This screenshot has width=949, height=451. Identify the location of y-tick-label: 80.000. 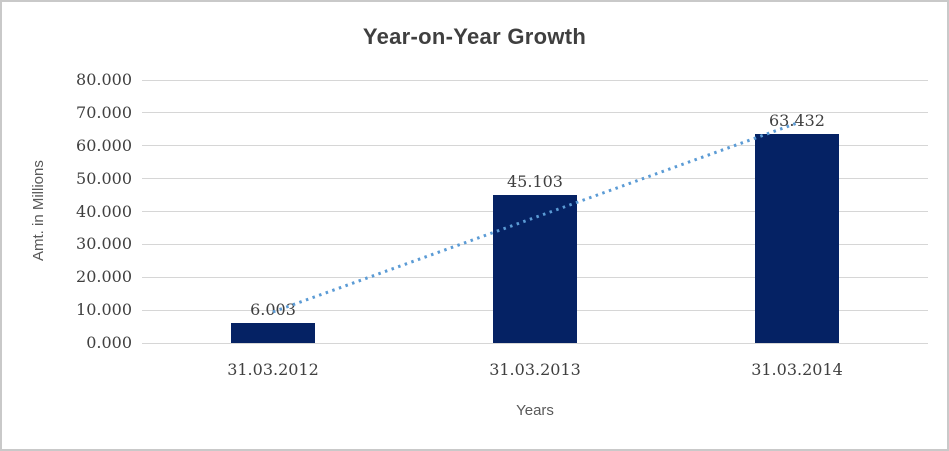
(104, 79).